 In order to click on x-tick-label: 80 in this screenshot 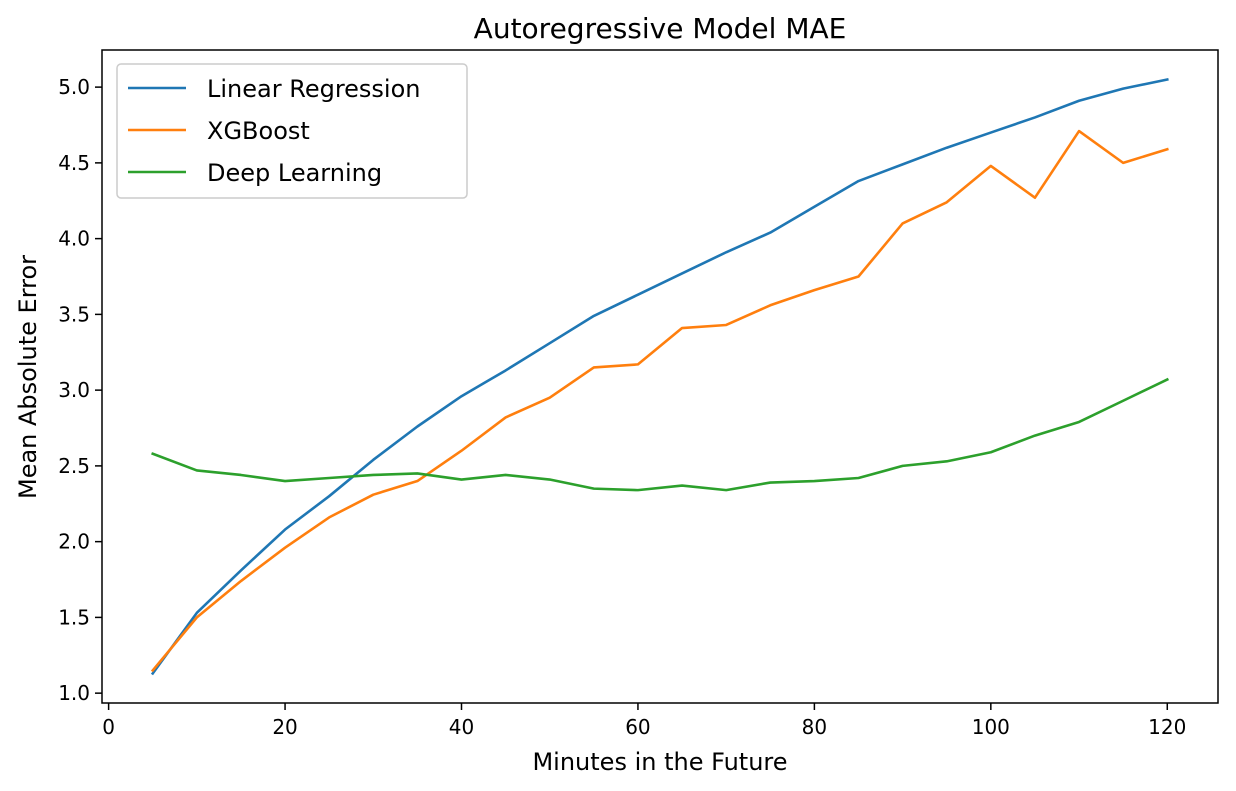, I will do `click(814, 727)`.